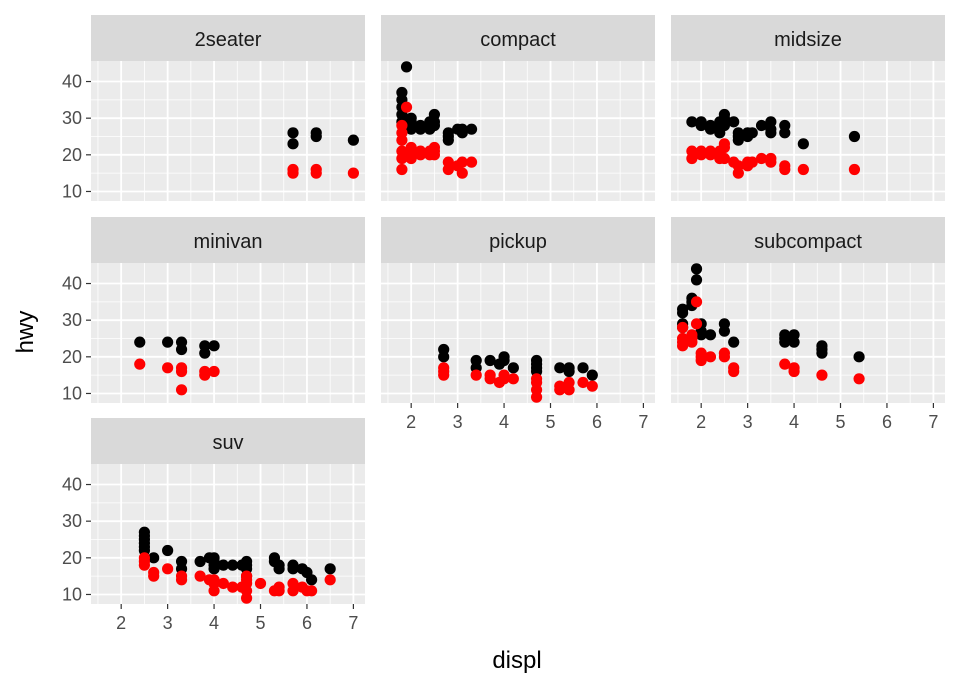 This screenshot has height=691, width=960. I want to click on facet-panel-subcompact: subcompact 2 3 4 5 6 7, so click(808, 324).